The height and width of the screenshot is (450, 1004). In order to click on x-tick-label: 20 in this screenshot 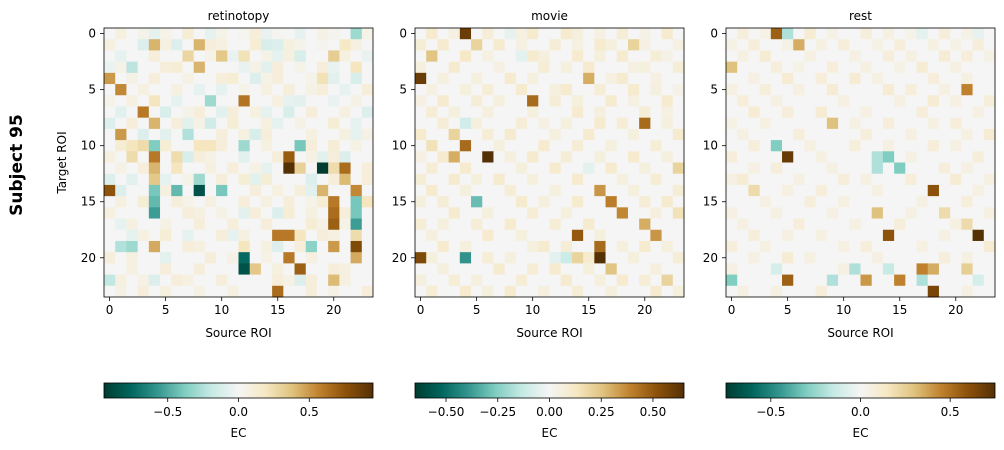, I will do `click(955, 310)`.